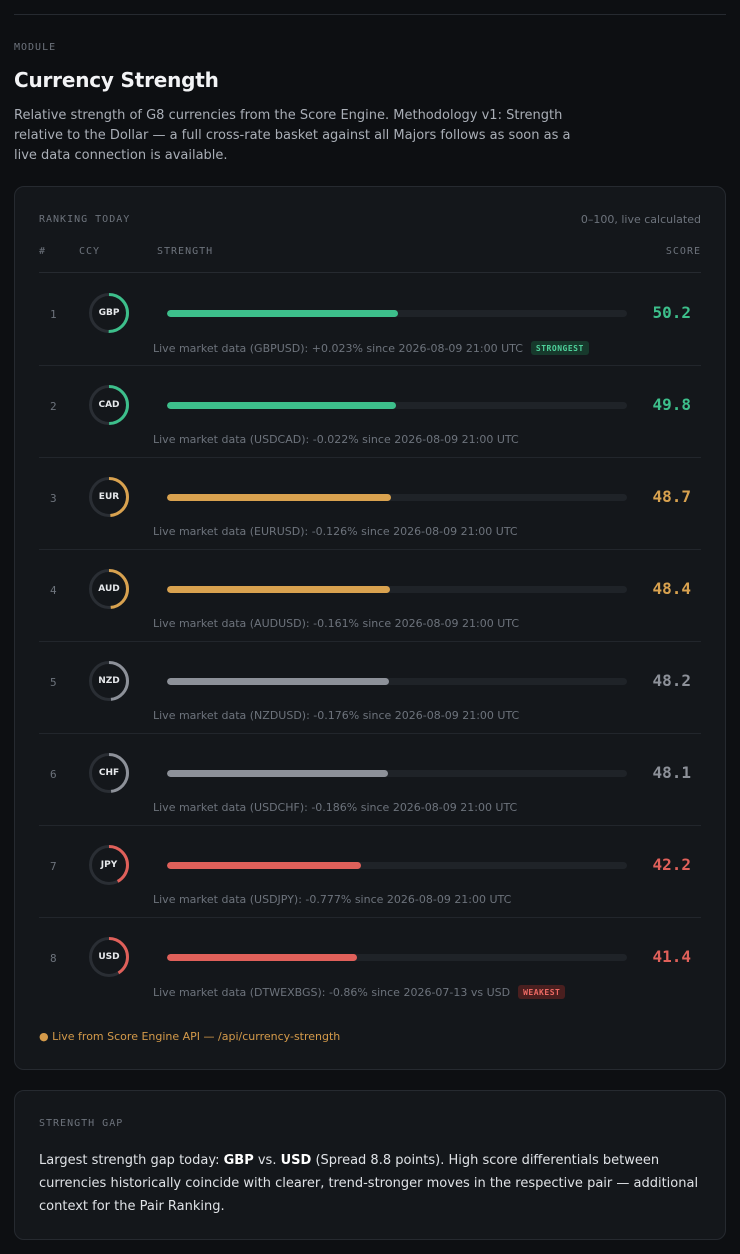 The image size is (740, 1254). I want to click on gap-strong-currency: GBP, so click(238, 1160).